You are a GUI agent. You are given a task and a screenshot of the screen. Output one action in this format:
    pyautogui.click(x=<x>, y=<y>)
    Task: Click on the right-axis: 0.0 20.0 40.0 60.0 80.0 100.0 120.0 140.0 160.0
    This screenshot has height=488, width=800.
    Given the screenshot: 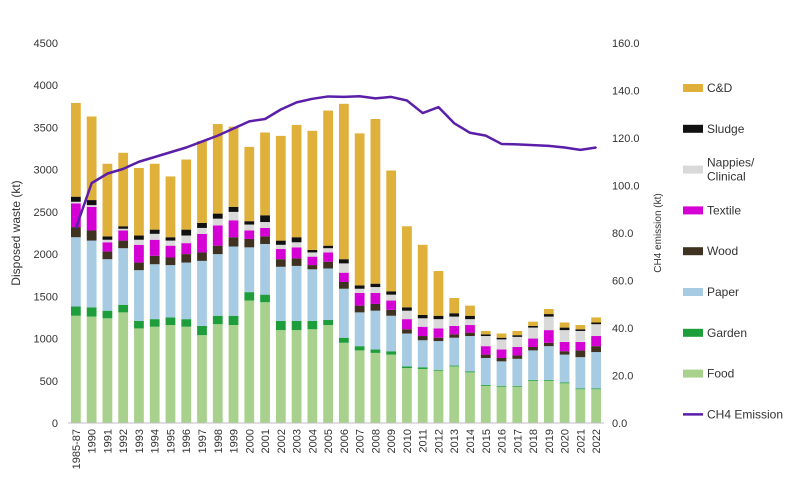 What is the action you would take?
    pyautogui.click(x=626, y=234)
    